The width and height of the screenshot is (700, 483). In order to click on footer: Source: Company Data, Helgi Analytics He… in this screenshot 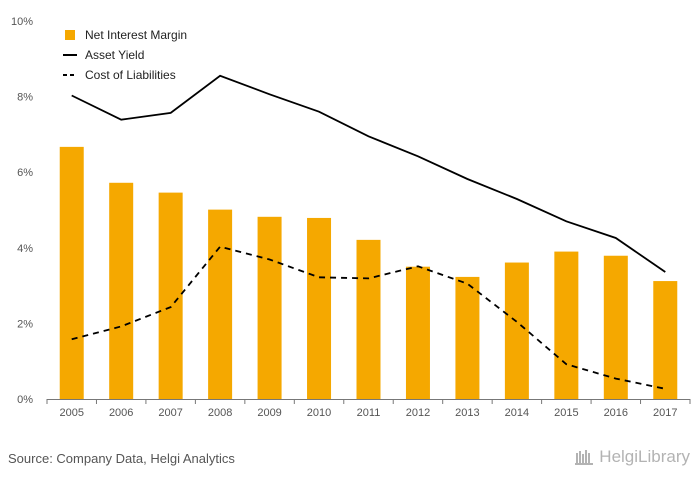, I will do `click(350, 461)`.